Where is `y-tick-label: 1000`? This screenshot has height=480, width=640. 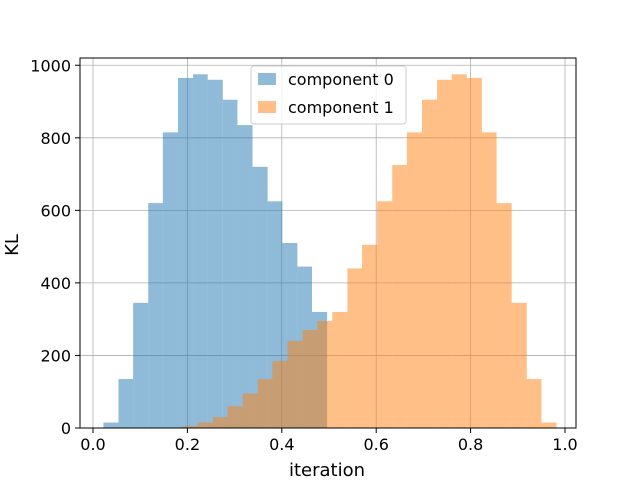 y-tick-label: 1000 is located at coordinates (50, 65).